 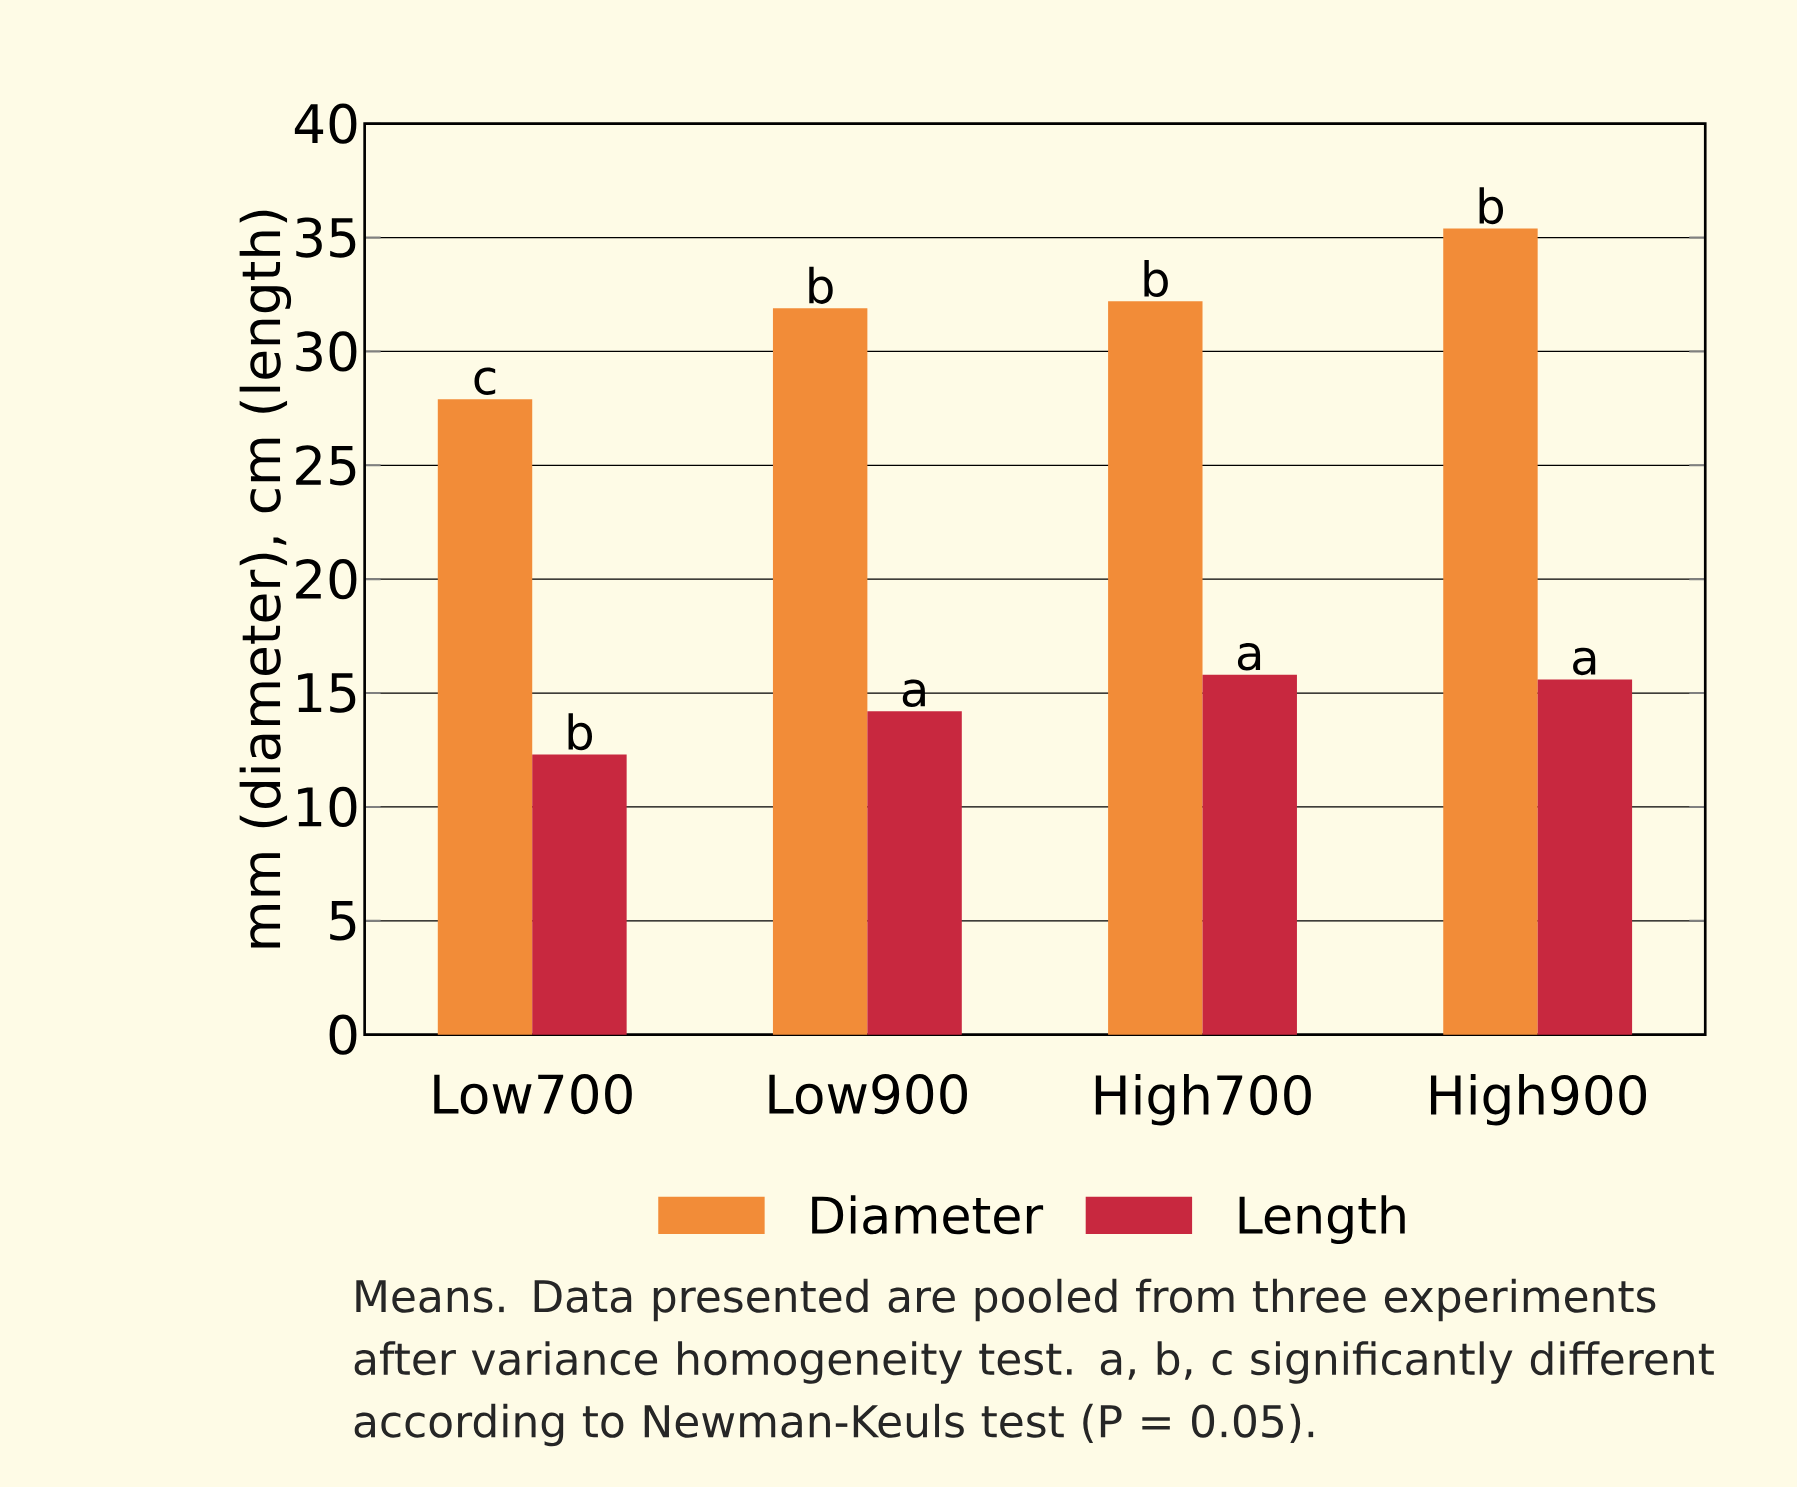 I want to click on y-tick-label: 15, so click(x=327, y=693).